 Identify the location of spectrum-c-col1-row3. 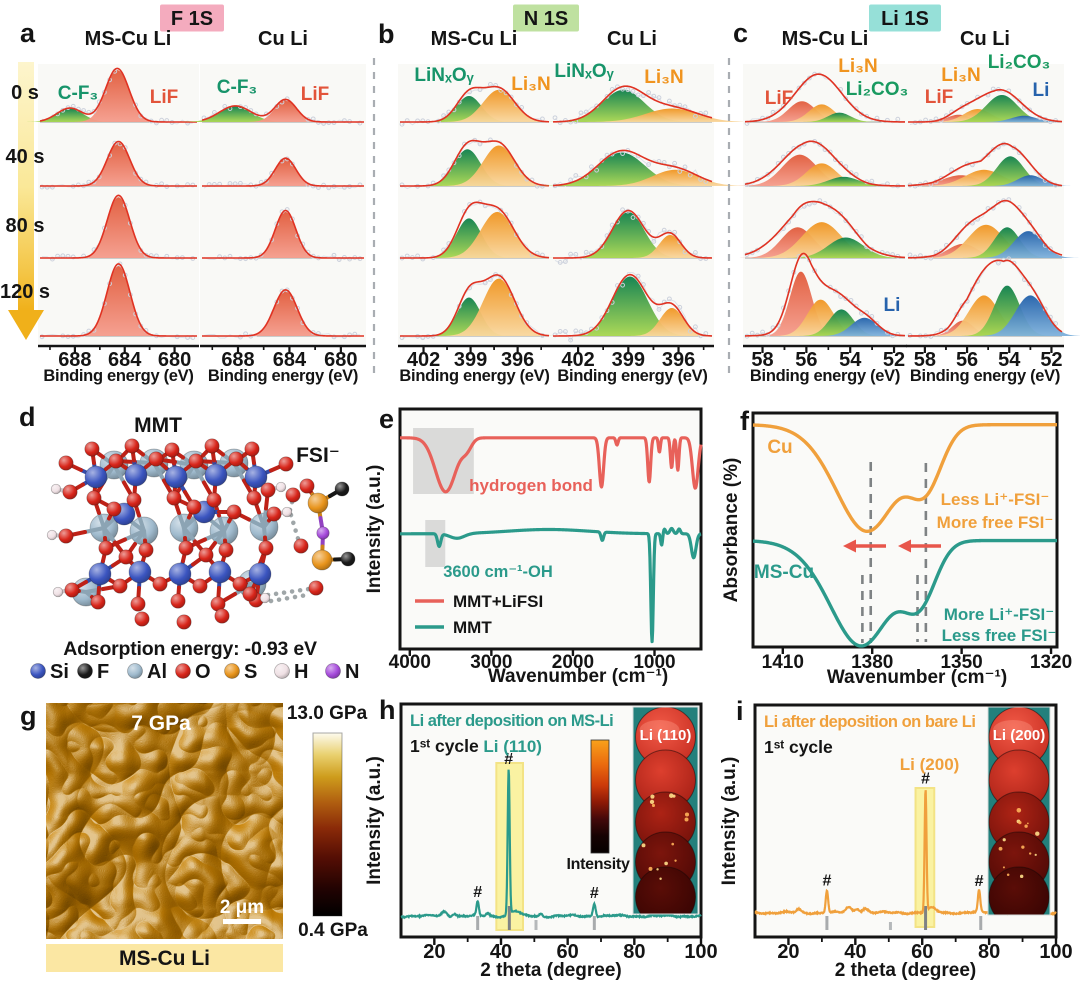
(993, 297).